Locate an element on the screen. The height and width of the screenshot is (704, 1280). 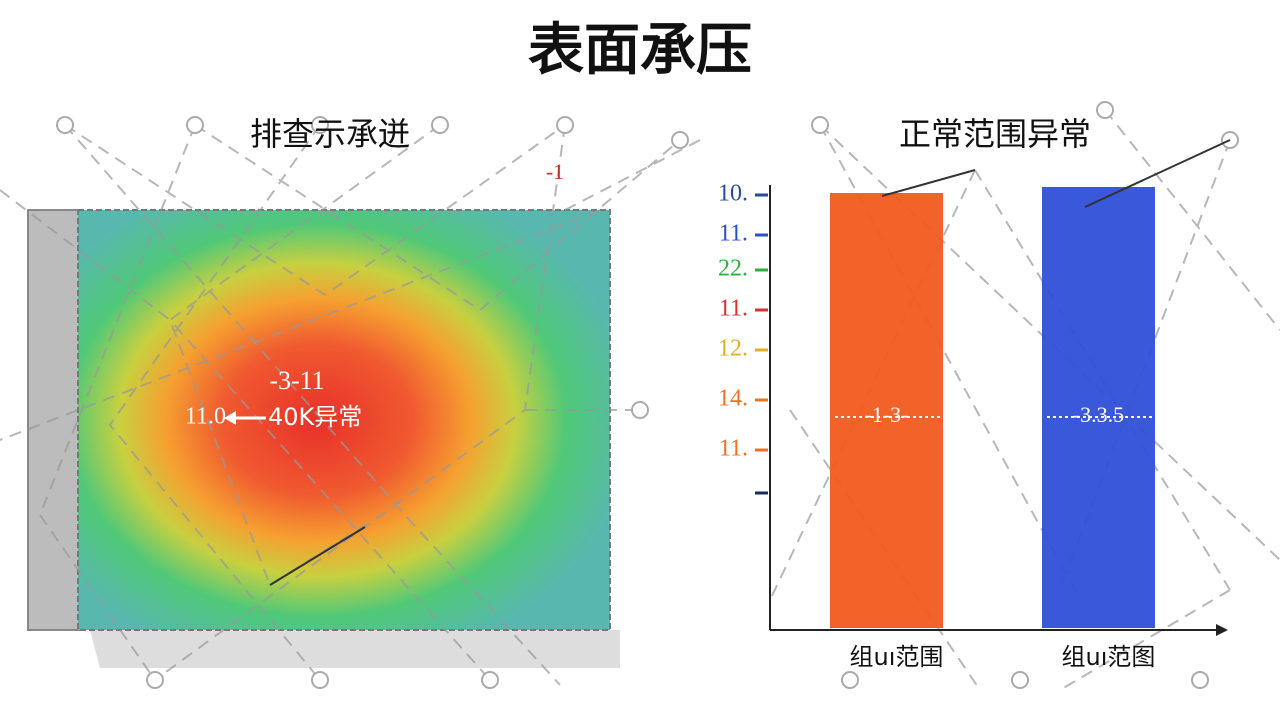
arrow-head is located at coordinates (230, 418).